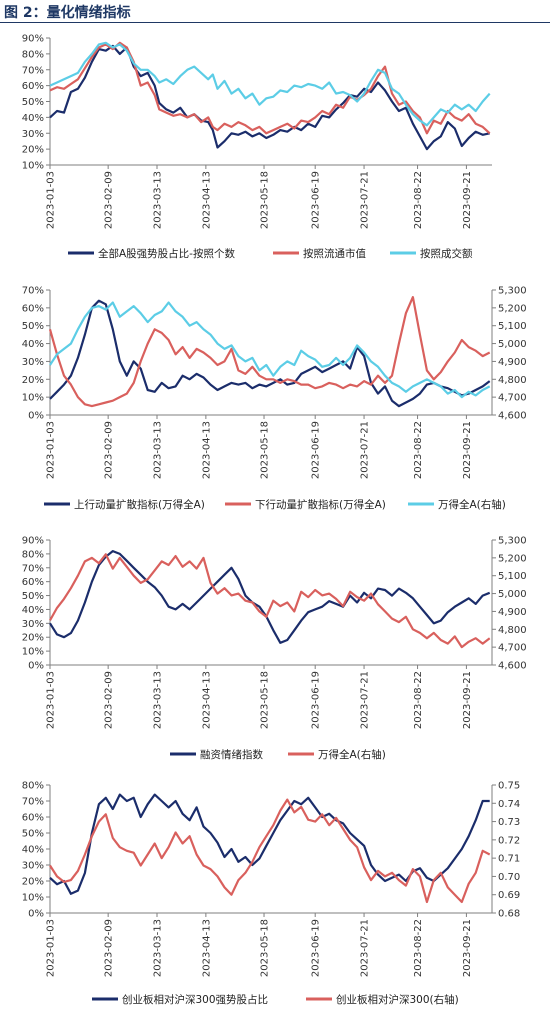  I want to click on legend-label: 按照流通市值, so click(334, 253).